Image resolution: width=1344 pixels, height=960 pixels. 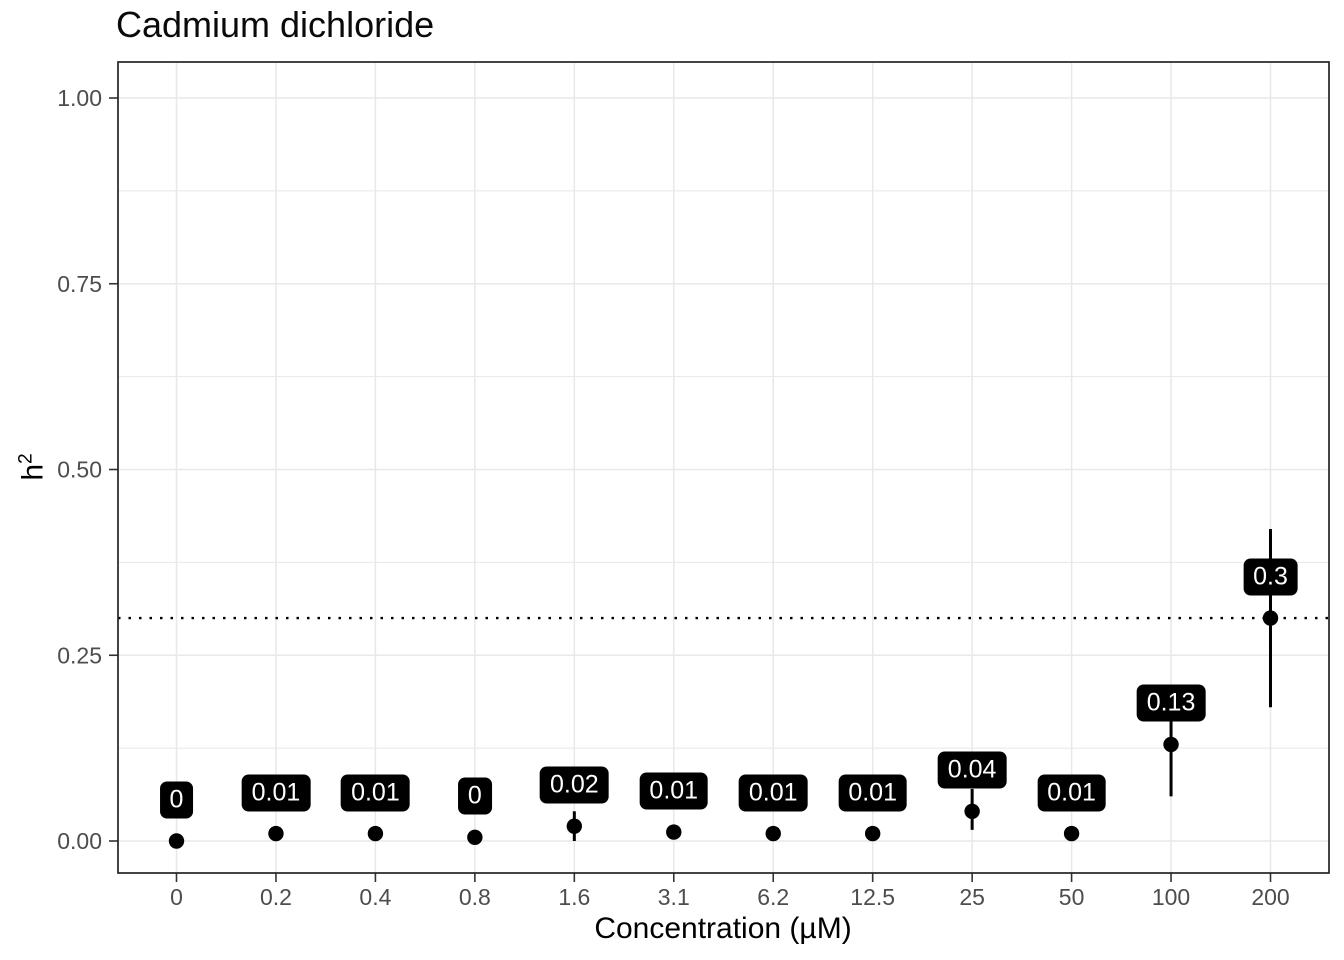 I want to click on x-axis-title: Concentration (µM), so click(x=723, y=928).